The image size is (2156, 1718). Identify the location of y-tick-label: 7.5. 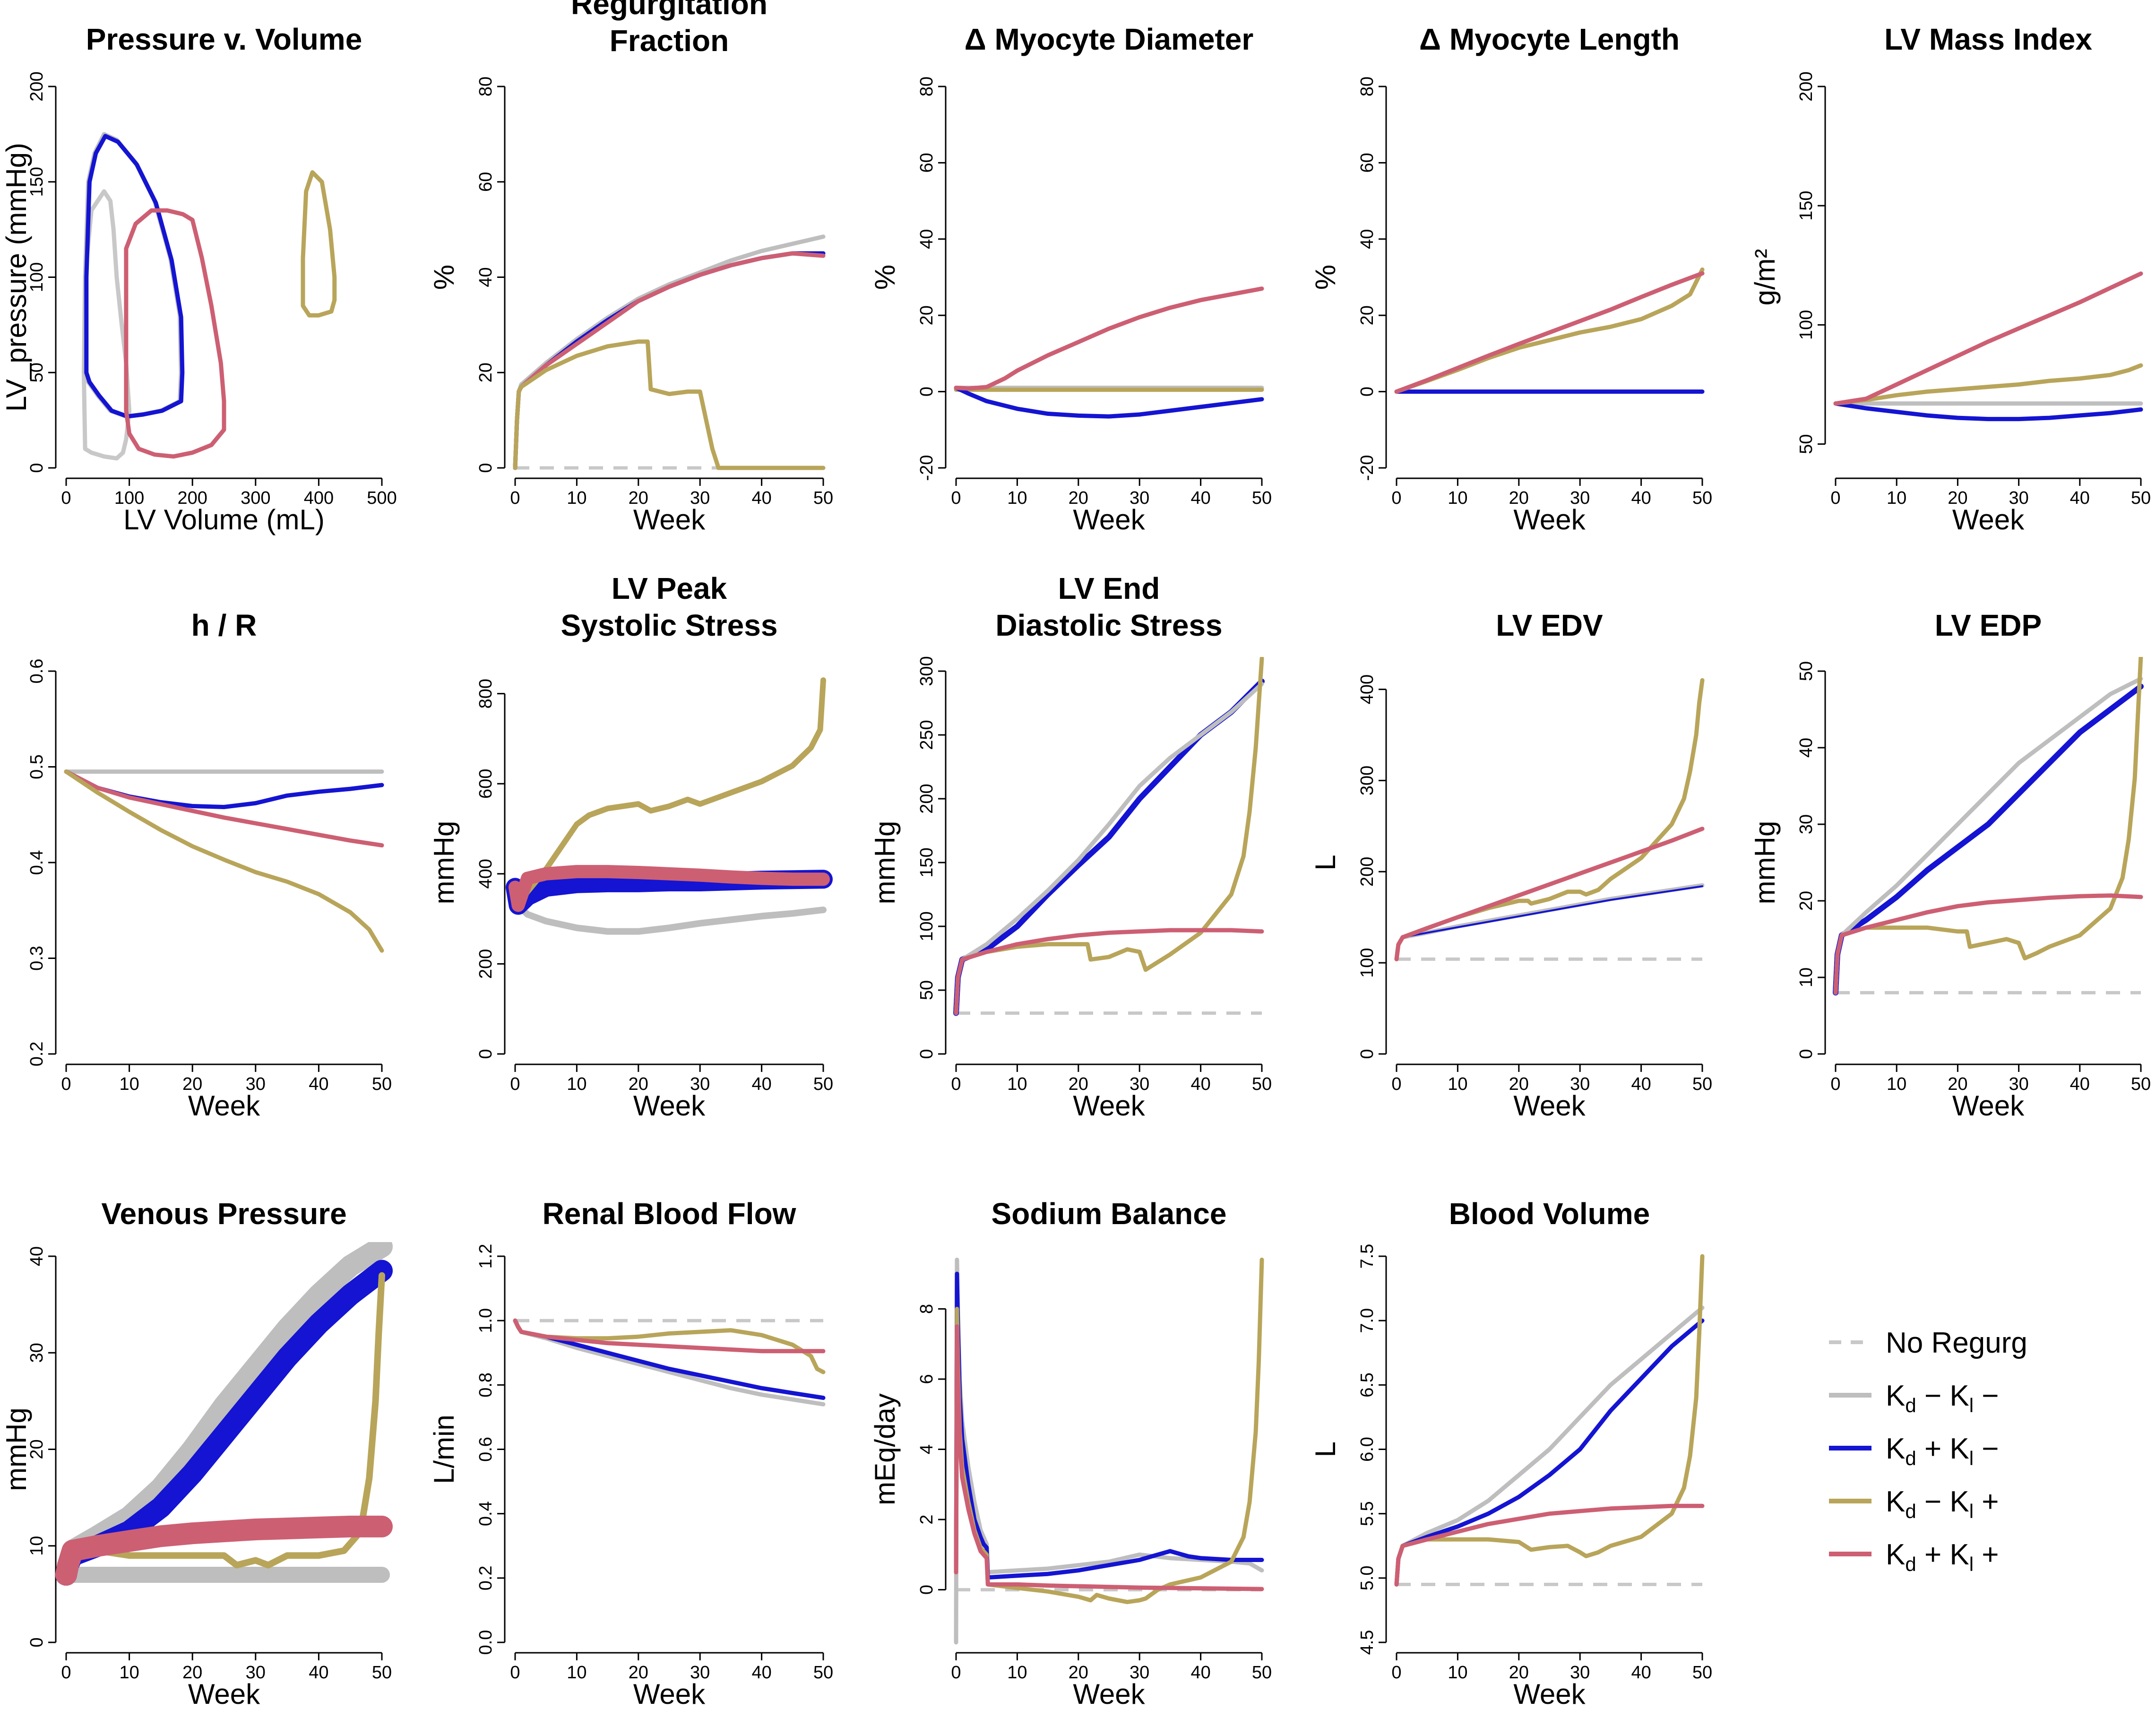
(1367, 1256).